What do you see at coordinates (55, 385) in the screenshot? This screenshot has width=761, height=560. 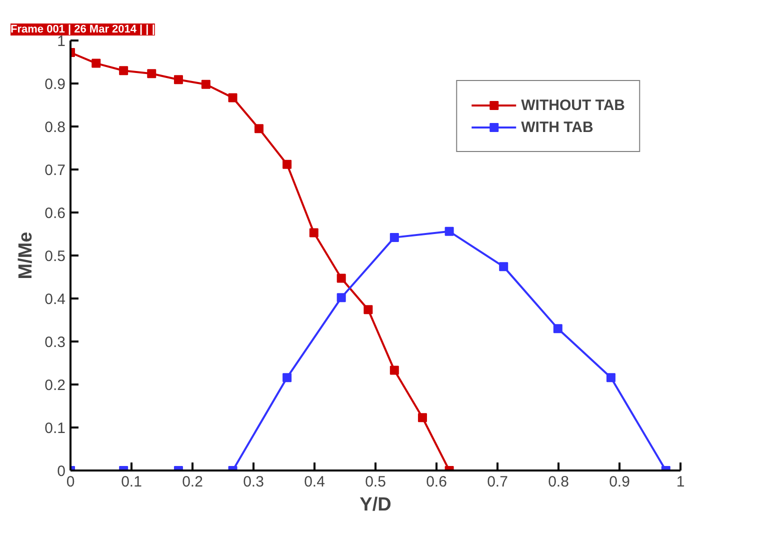 I see `y-tick-label: 0.2` at bounding box center [55, 385].